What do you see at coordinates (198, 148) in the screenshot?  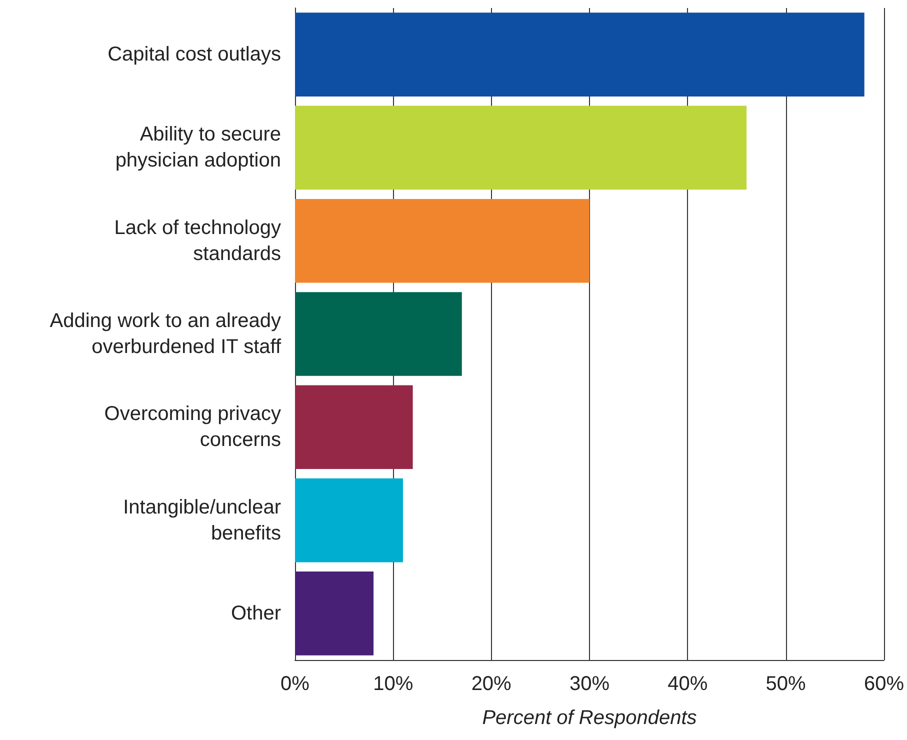 I see `y-tick-label: Ability to secure physician adoption` at bounding box center [198, 148].